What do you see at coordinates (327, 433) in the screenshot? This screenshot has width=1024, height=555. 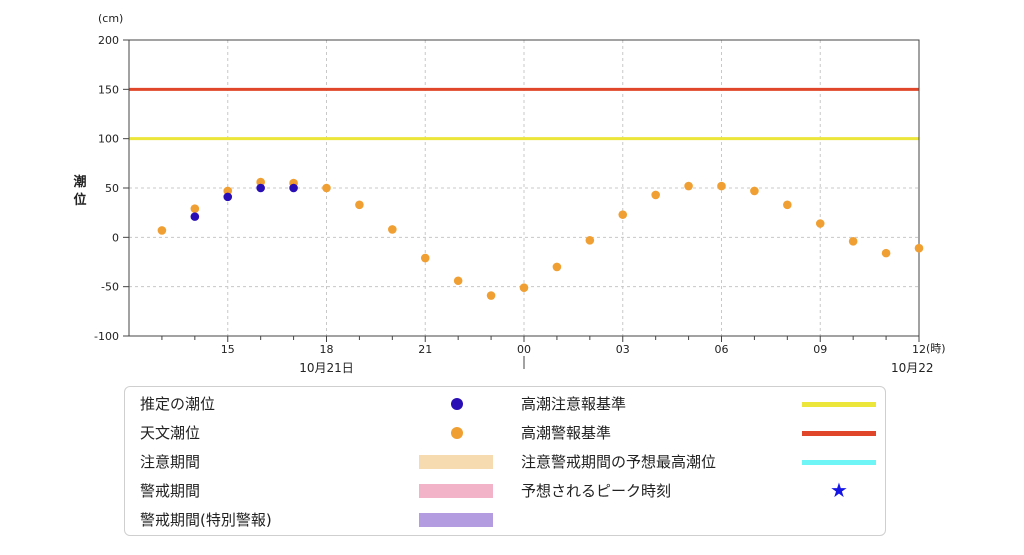 I see `legend-item: 天文潮位` at bounding box center [327, 433].